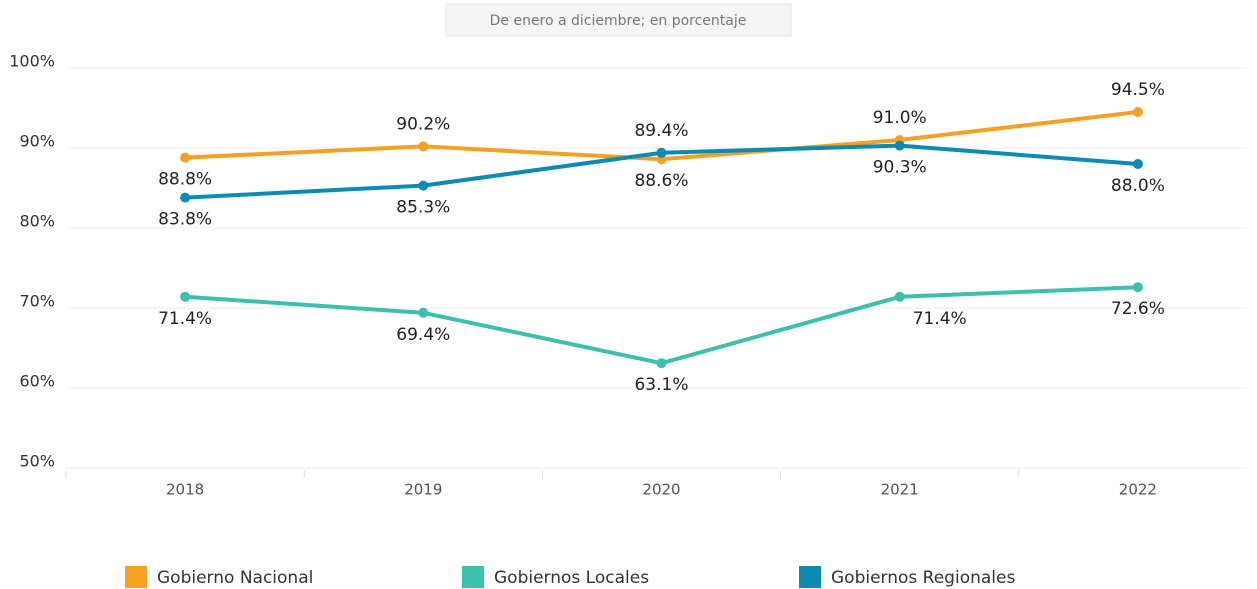 This screenshot has height=589, width=1257. Describe the element at coordinates (1138, 309) in the screenshot. I see `data-label: 72.6%` at that location.